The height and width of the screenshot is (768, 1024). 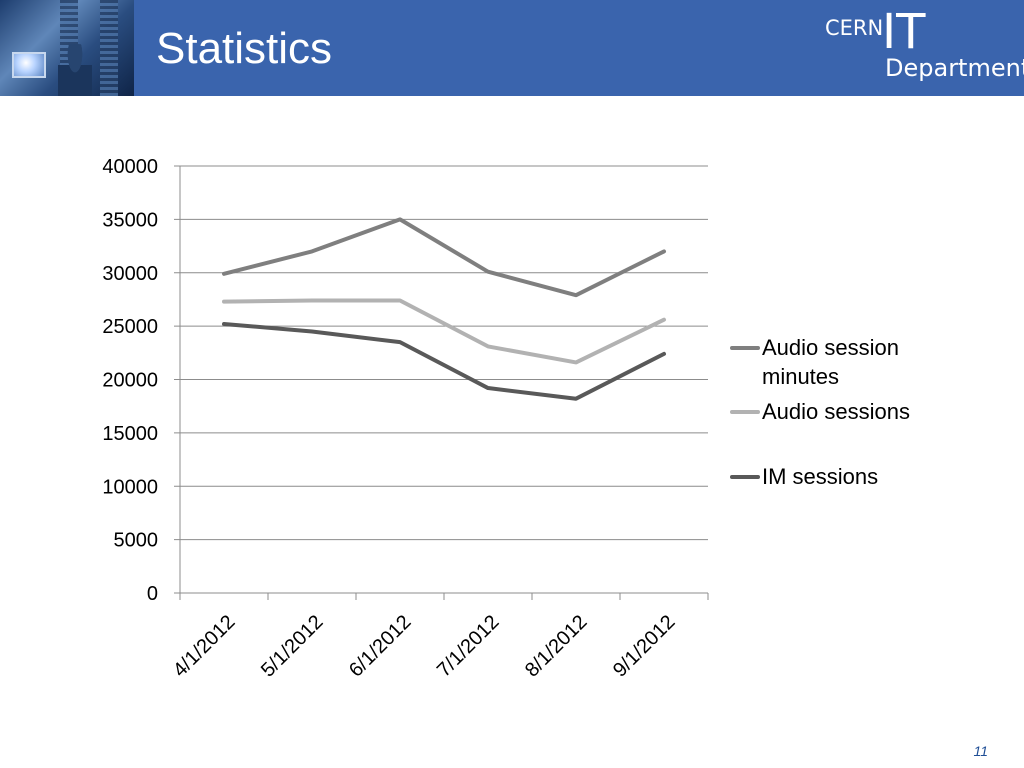 What do you see at coordinates (130, 434) in the screenshot?
I see `y-tick-label: 15000` at bounding box center [130, 434].